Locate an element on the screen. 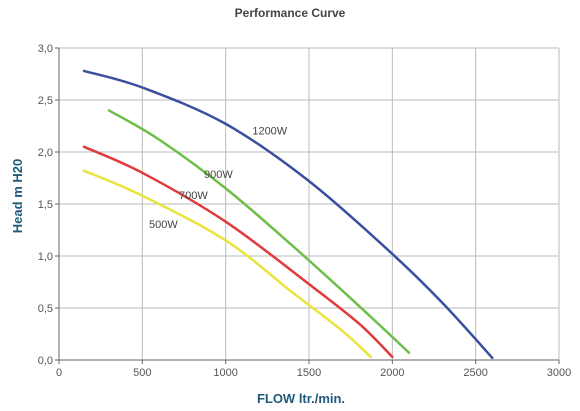 The width and height of the screenshot is (580, 411). chart-title: Performance Curve is located at coordinates (290, 13).